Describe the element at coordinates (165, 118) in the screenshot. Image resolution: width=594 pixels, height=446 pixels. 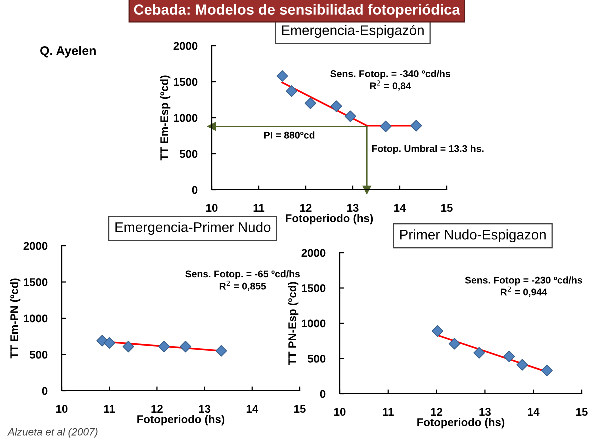
I see `y-axis-title: TT Em-Esp (ºcd)` at that location.